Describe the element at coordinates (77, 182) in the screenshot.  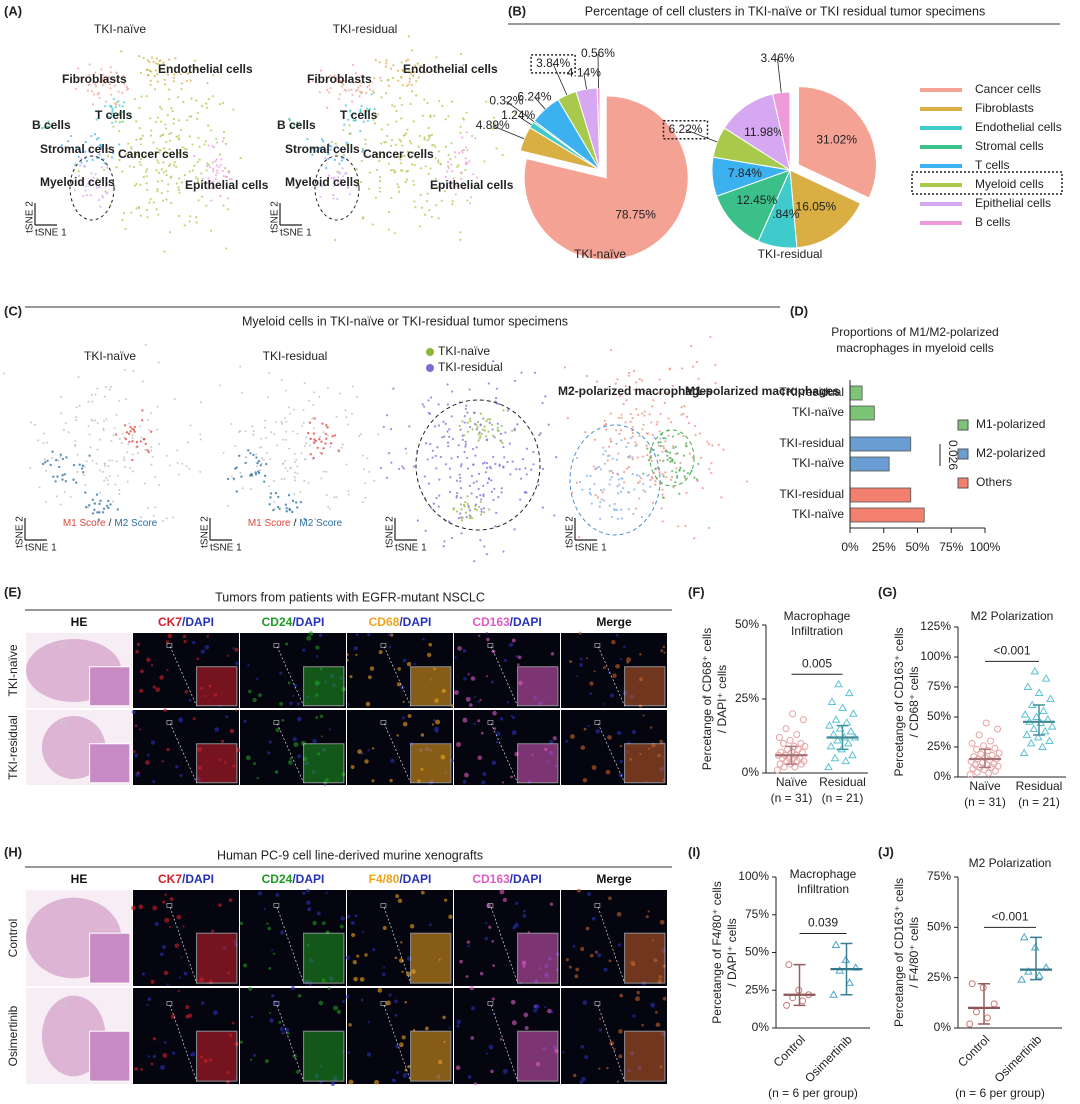
I see `cluster-label: Myeloid cells` at that location.